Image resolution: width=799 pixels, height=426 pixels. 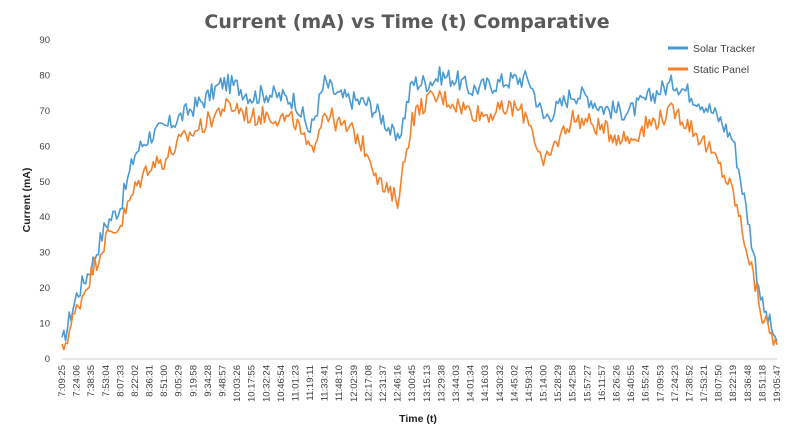 I want to click on x-tick-label: 18:36:48, so click(x=748, y=383).